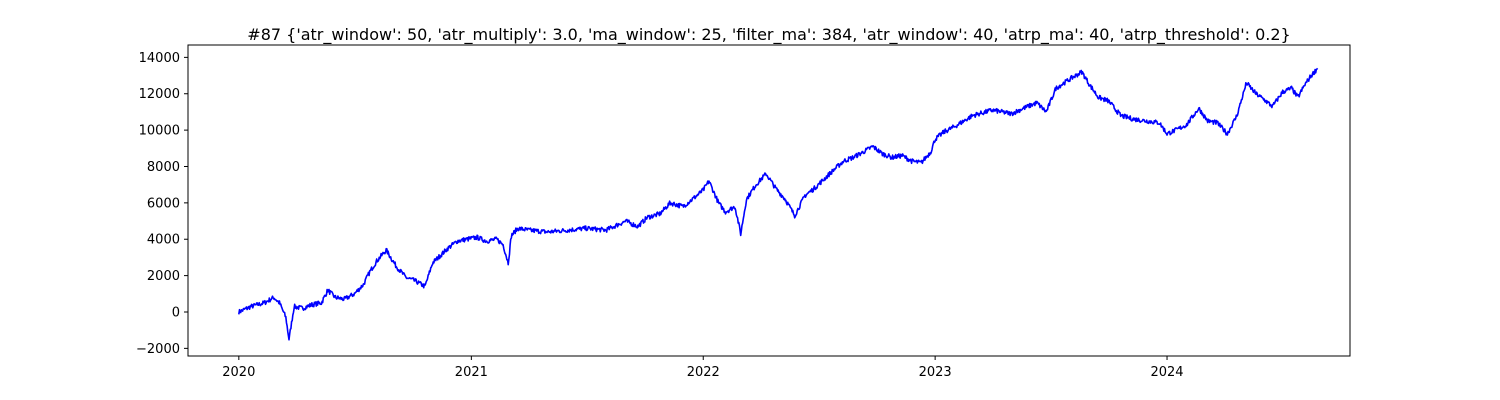 Image resolution: width=1500 pixels, height=400 pixels. What do you see at coordinates (238, 372) in the screenshot?
I see `x-tick-label: 2020` at bounding box center [238, 372].